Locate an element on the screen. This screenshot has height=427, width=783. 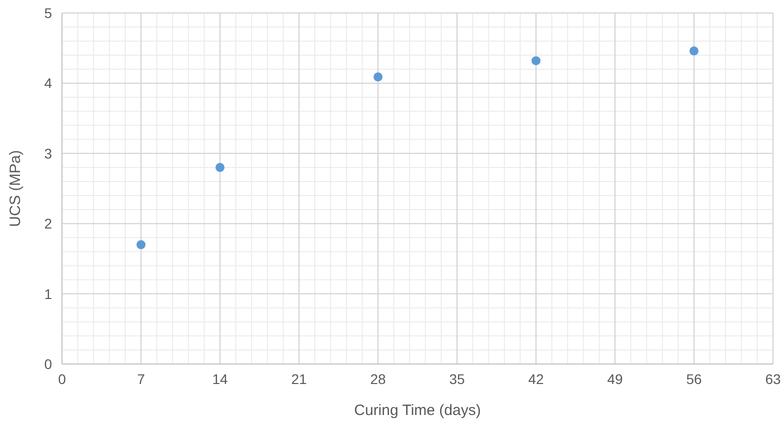
x-tick-label: 49 is located at coordinates (615, 379).